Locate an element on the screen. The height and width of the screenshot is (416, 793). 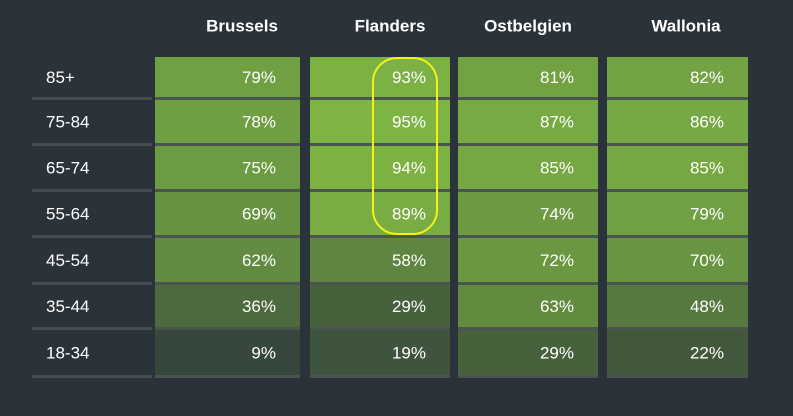
row-label: 45-54 is located at coordinates (67, 260).